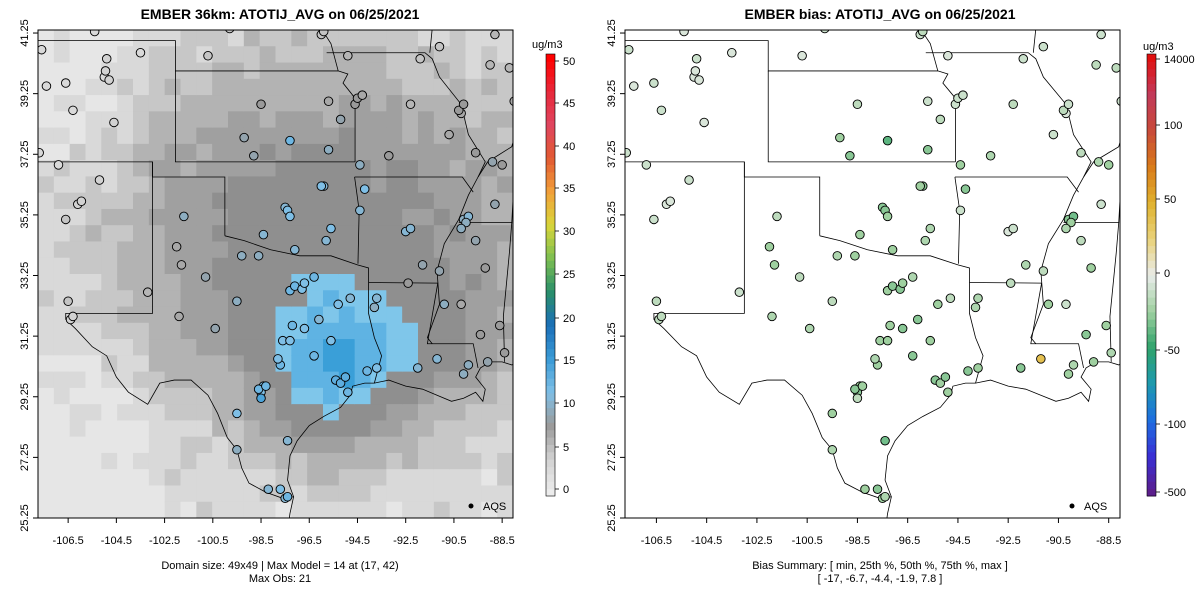  What do you see at coordinates (265, 116) in the screenshot?
I see `state-border-line` at bounding box center [265, 116].